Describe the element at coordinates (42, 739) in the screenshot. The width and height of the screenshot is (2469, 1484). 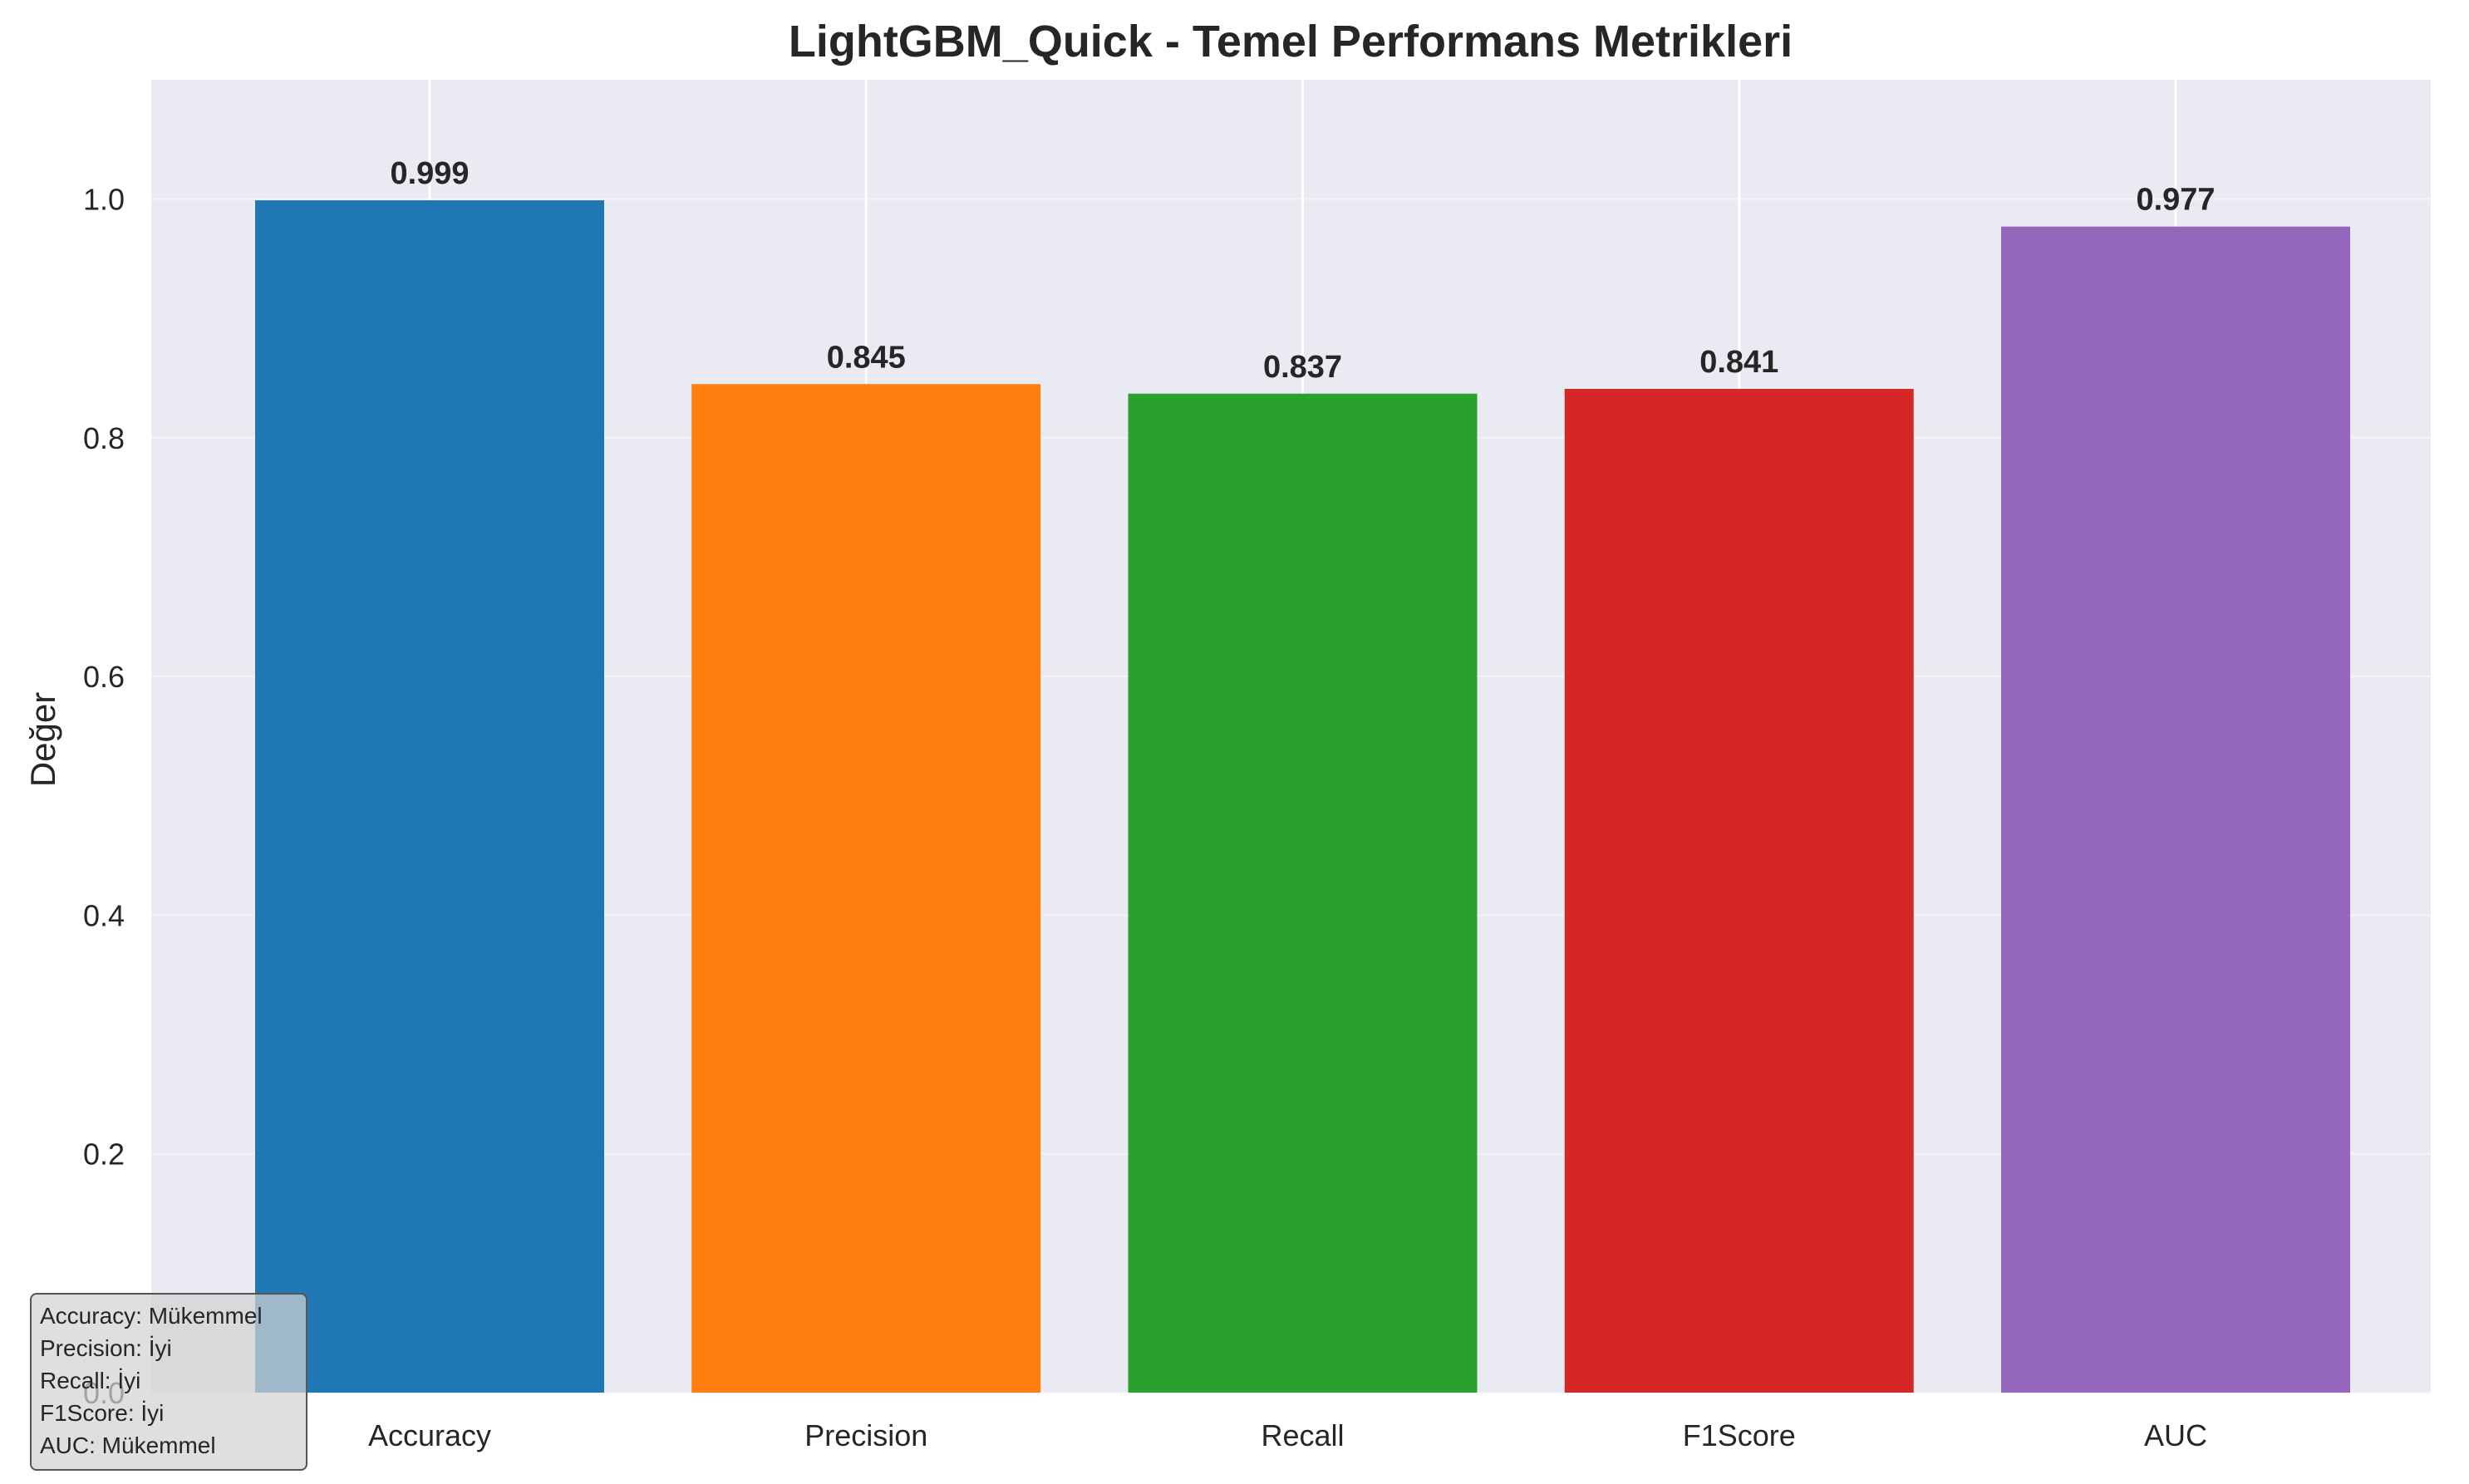
I see `y-axis-label: Değer` at that location.